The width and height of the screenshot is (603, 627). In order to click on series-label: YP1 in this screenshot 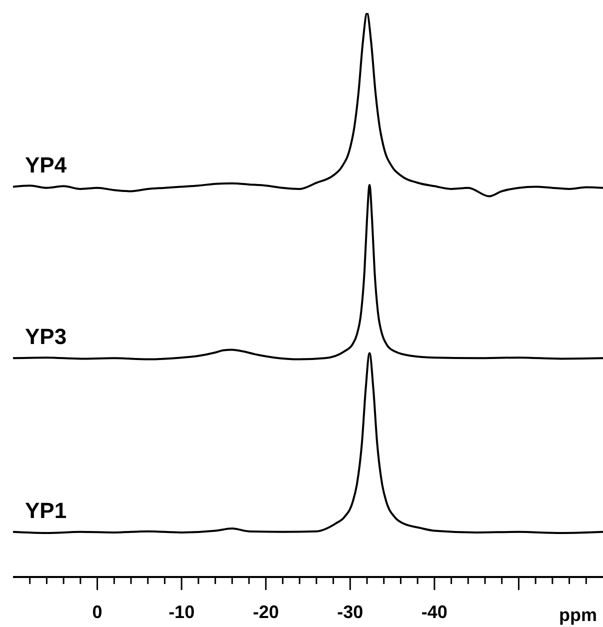, I will do `click(46, 510)`.